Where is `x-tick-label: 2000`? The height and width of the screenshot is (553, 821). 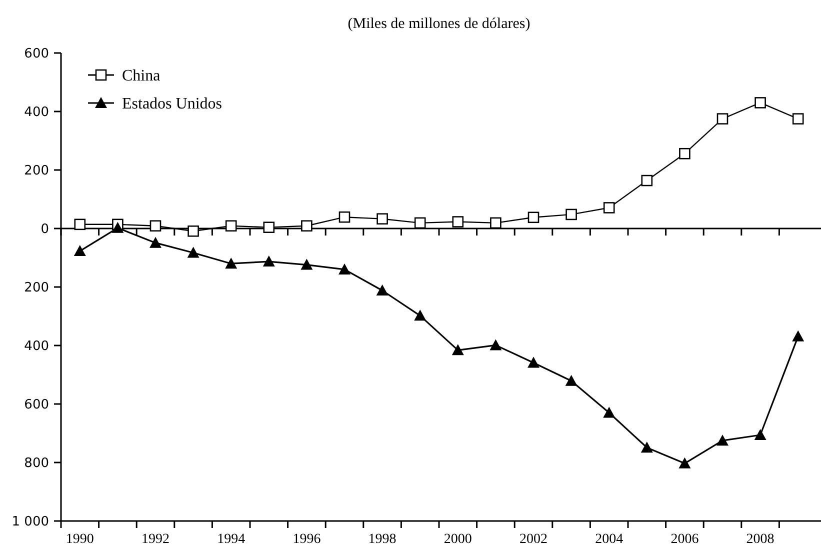 x-tick-label: 2000 is located at coordinates (458, 539).